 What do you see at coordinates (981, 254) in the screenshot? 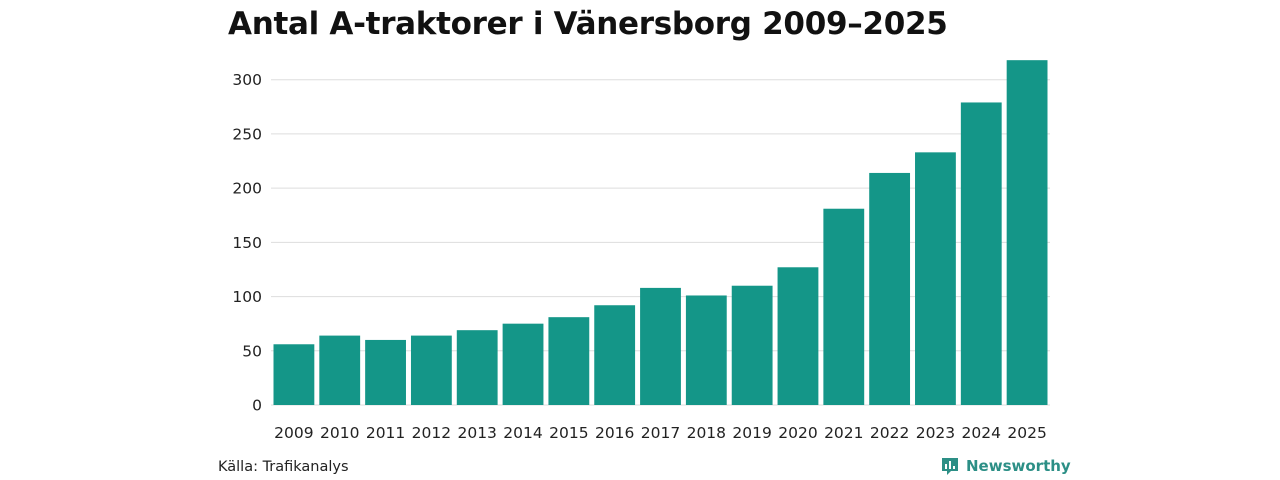
I see `bar-2024` at bounding box center [981, 254].